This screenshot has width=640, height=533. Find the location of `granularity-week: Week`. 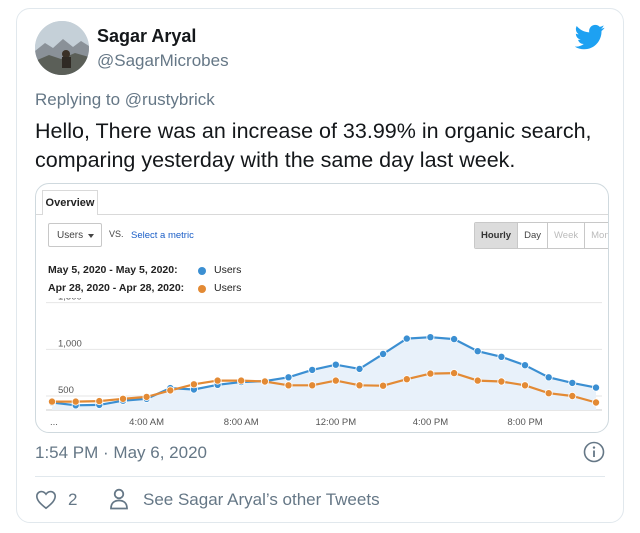

granularity-week: Week is located at coordinates (566, 235).